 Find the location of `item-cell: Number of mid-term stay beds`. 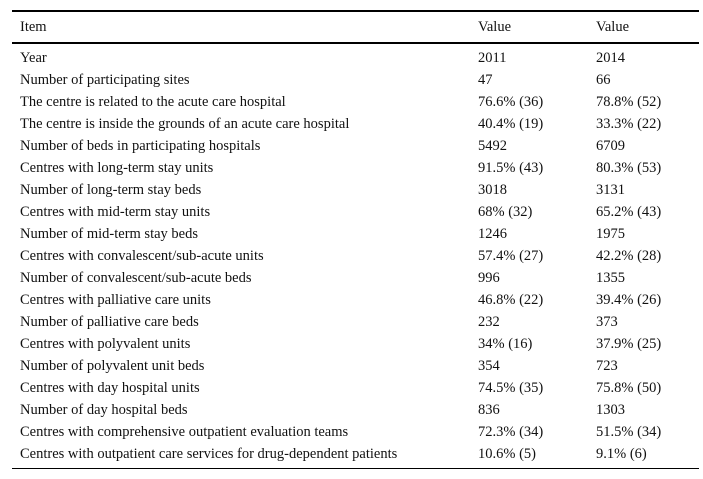

item-cell: Number of mid-term stay beds is located at coordinates (109, 233).